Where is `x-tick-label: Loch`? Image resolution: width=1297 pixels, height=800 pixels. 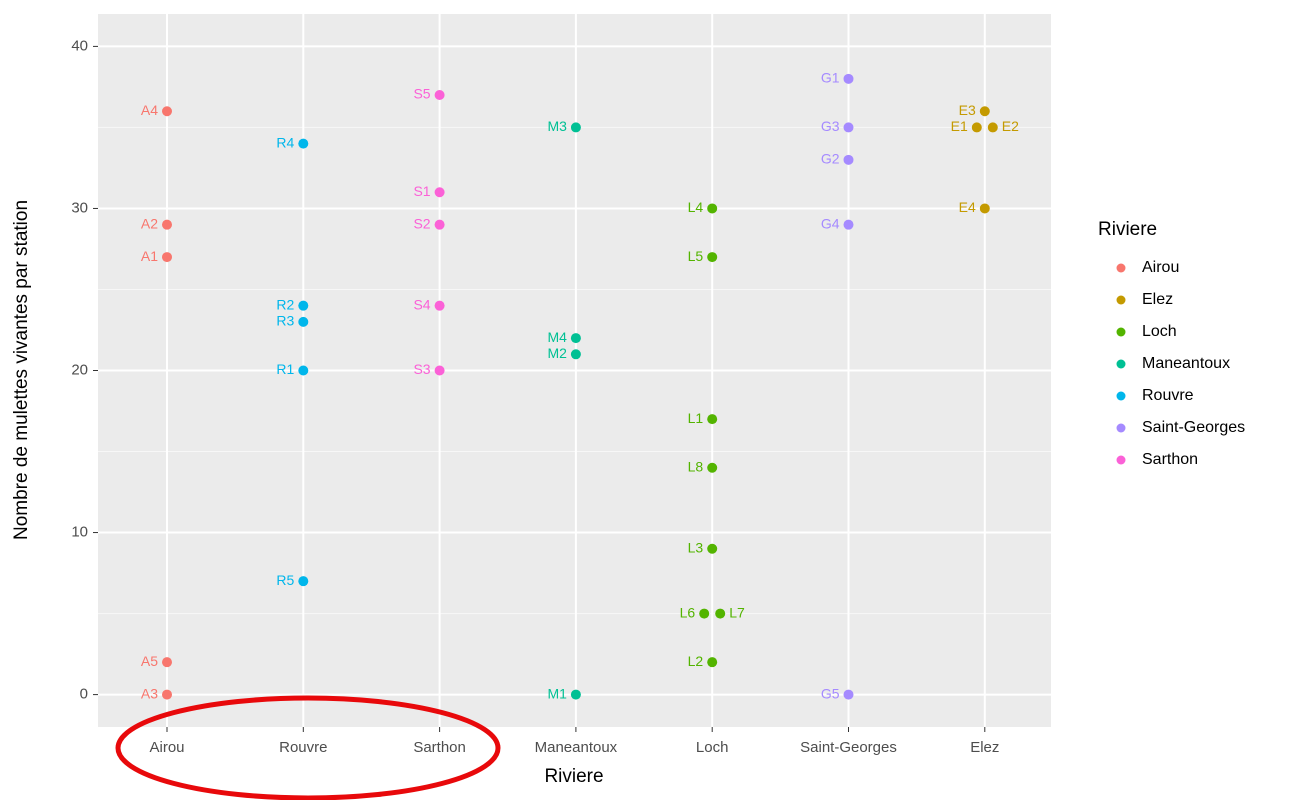
x-tick-label: Loch is located at coordinates (712, 747).